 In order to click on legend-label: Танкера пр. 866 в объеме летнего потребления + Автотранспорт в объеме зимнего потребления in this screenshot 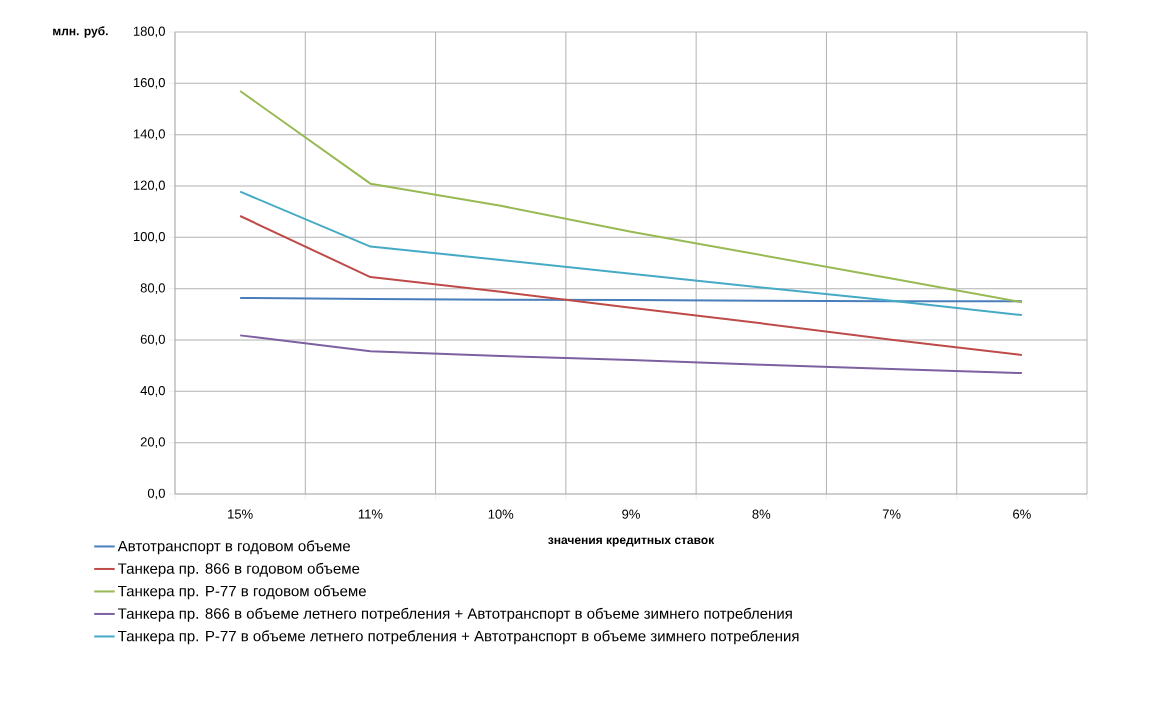, I will do `click(455, 614)`.